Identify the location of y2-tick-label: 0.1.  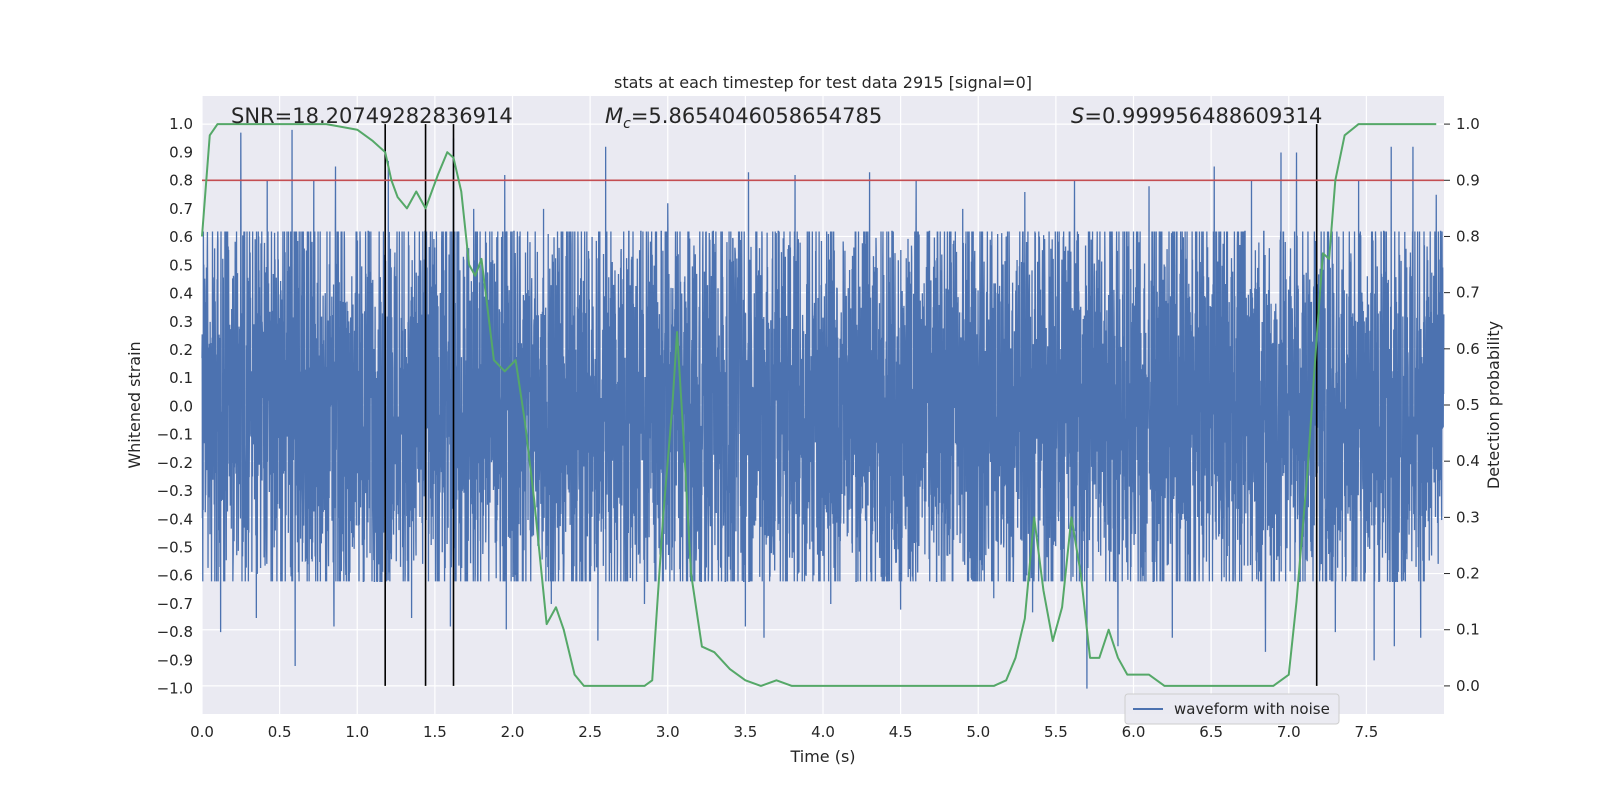
(1468, 630).